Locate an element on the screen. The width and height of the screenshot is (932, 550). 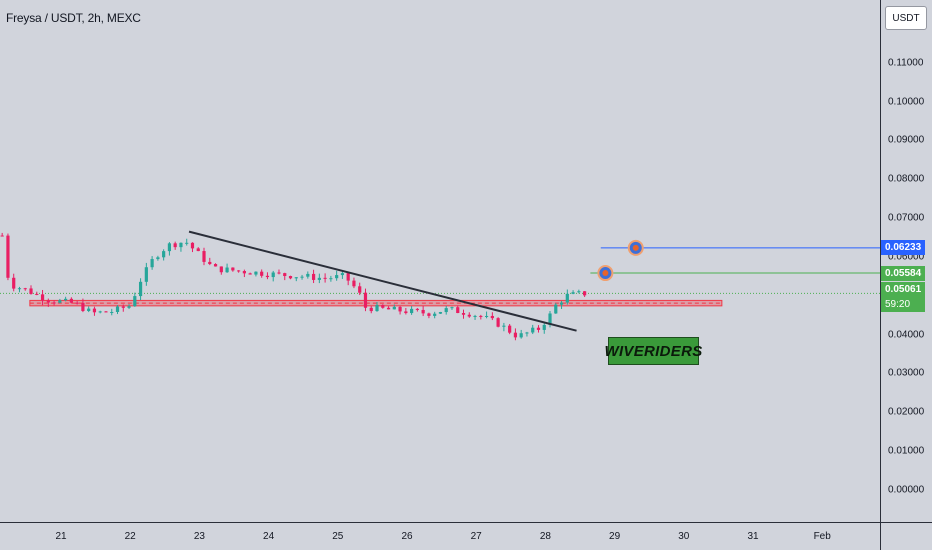
x-tick-label: 22 is located at coordinates (130, 536).